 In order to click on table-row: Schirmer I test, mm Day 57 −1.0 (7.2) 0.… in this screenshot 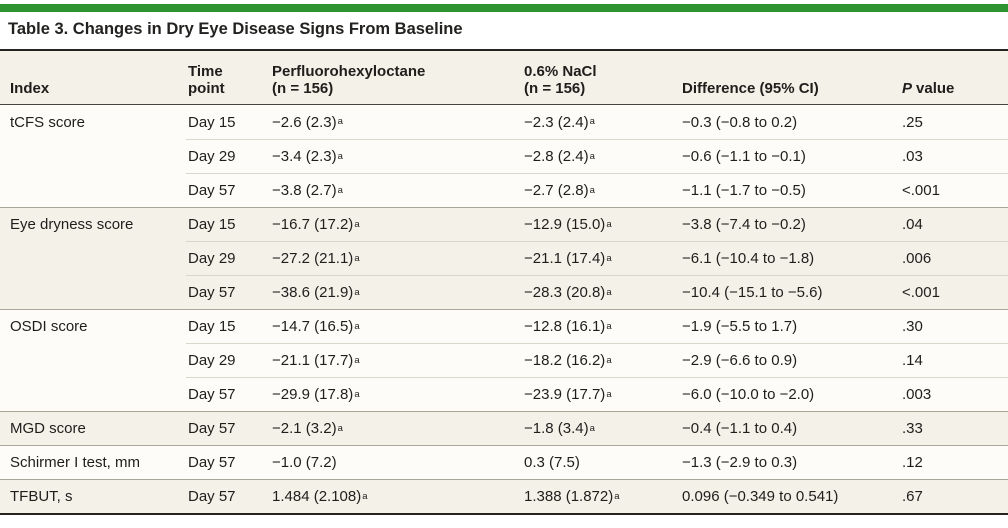, I will do `click(504, 462)`.